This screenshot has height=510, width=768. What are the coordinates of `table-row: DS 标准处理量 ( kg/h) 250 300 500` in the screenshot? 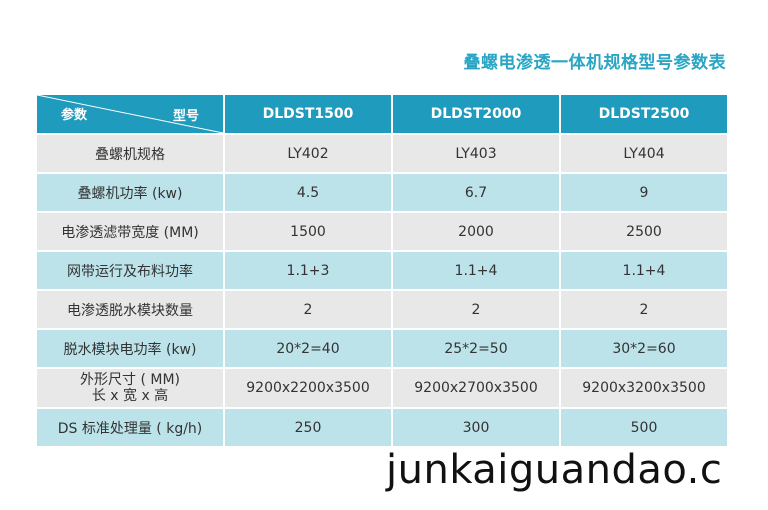 It's located at (382, 427).